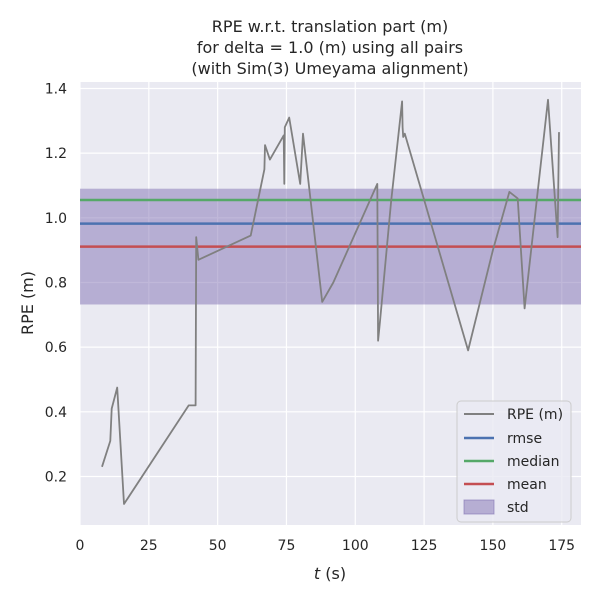  I want to click on x-axis-label: t (s), so click(330, 573).